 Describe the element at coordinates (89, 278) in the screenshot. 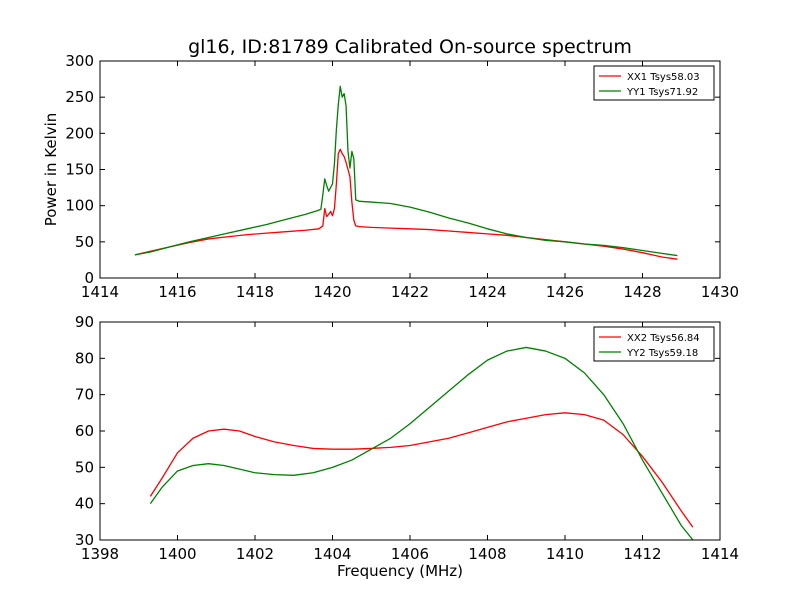

I see `y-tick-label: 0` at that location.